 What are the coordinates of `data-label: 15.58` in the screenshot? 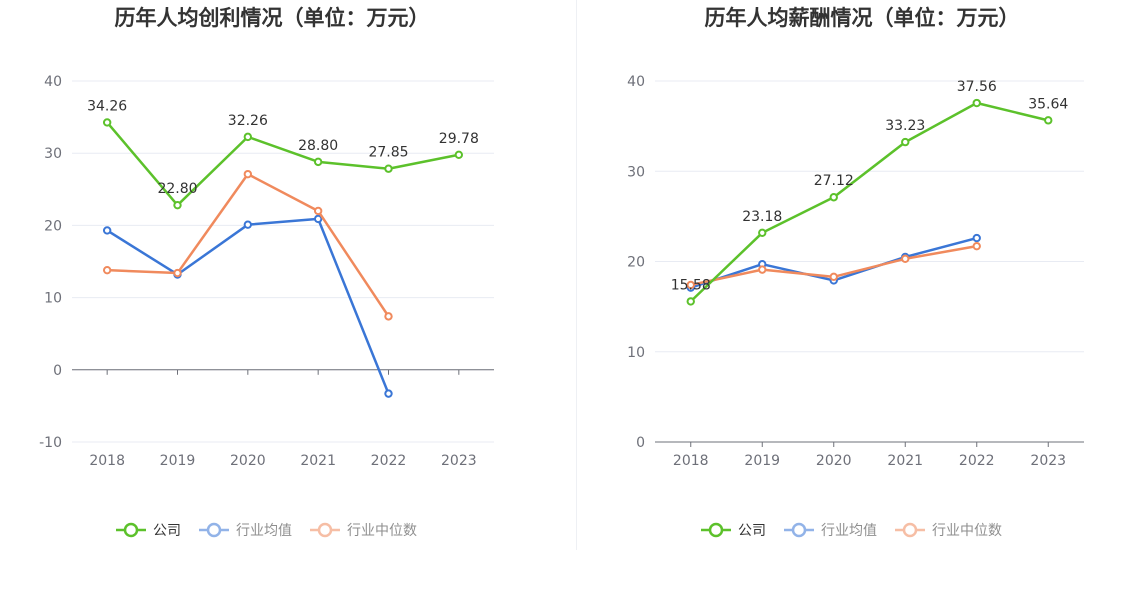 It's located at (691, 285).